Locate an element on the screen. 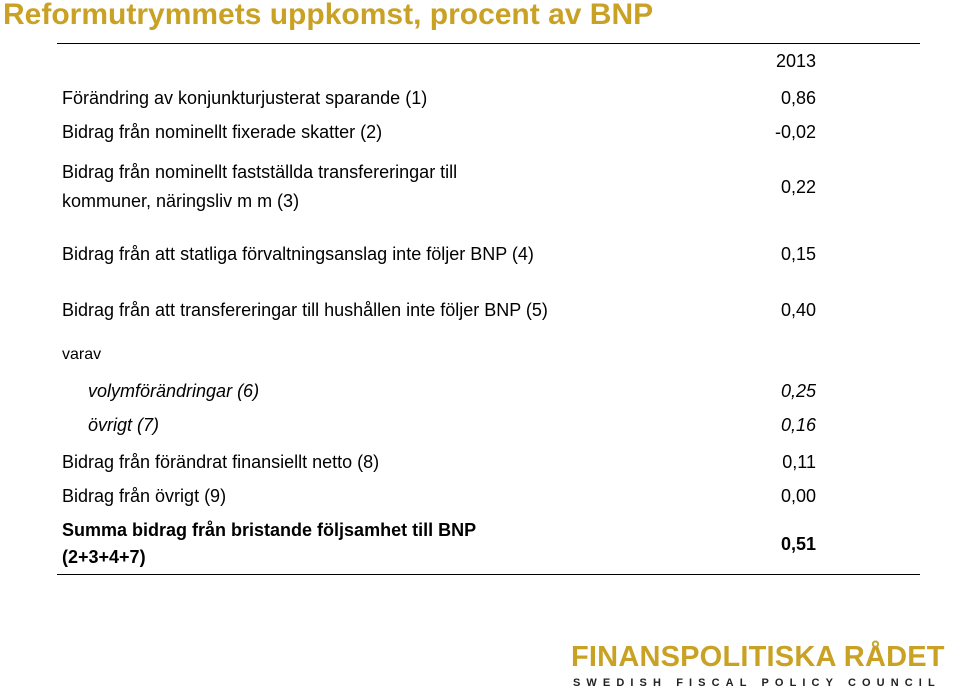 This screenshot has height=689, width=960. table-bottom-rule is located at coordinates (488, 574).